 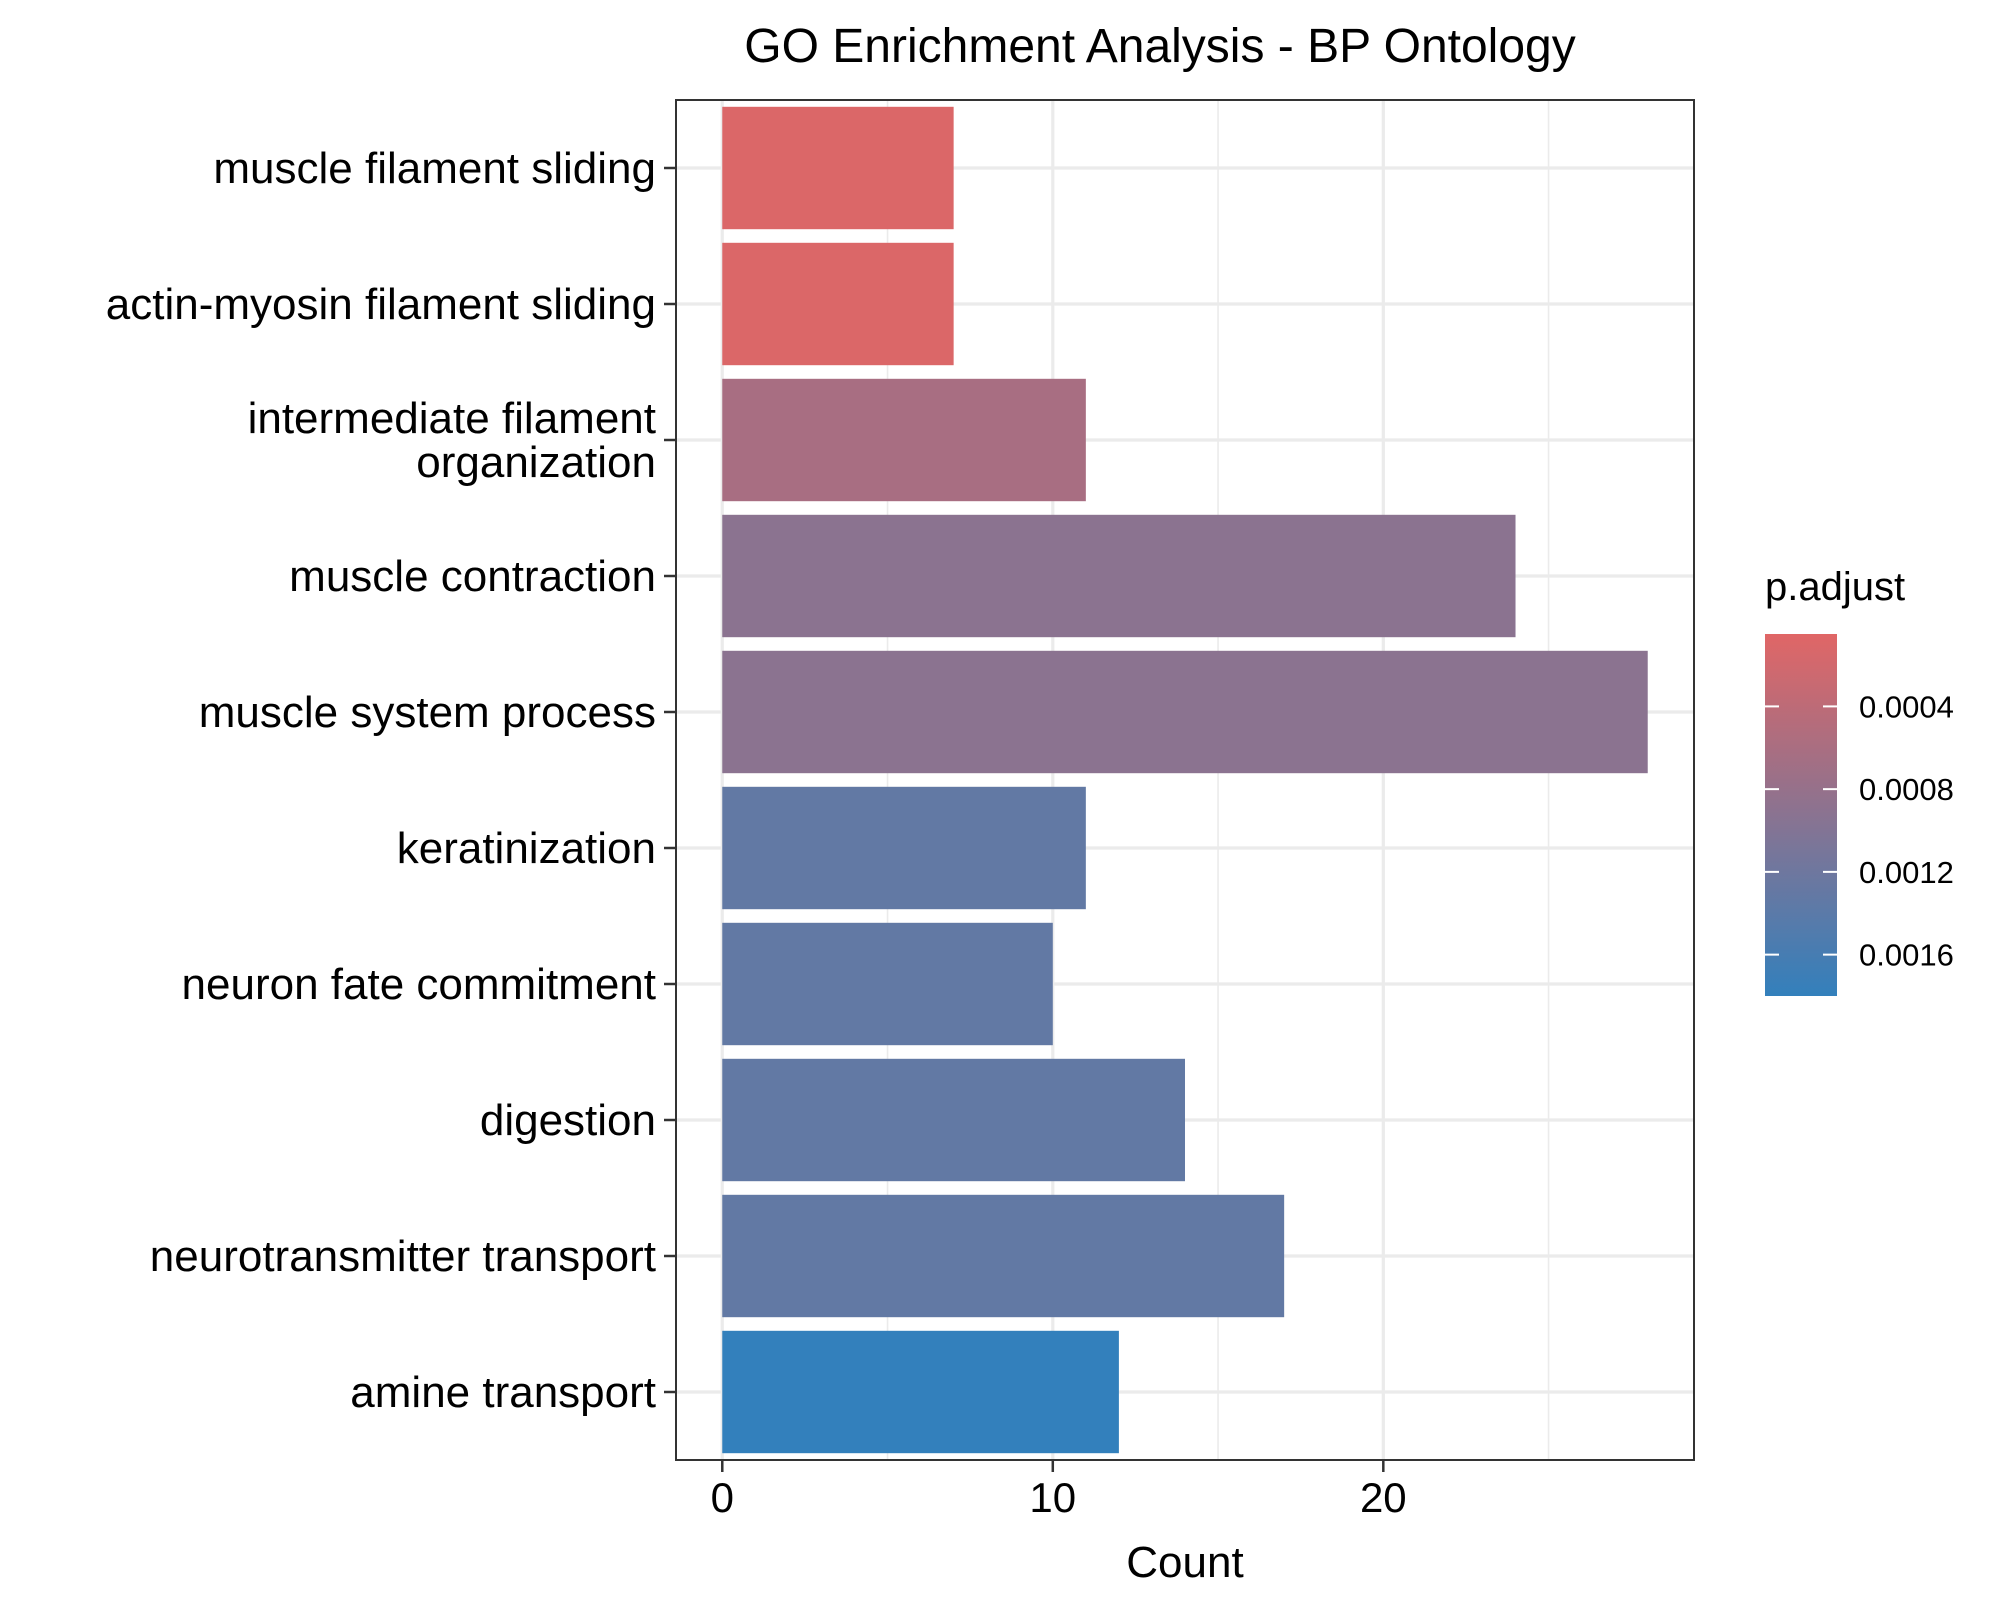 What do you see at coordinates (434, 168) in the screenshot?
I see `category-label: muscle filament sliding` at bounding box center [434, 168].